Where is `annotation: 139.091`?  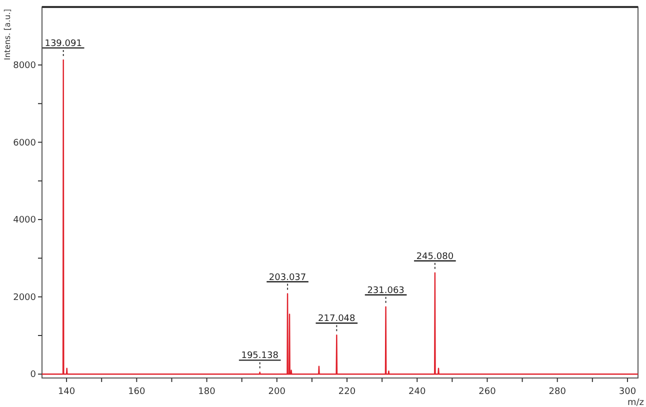 annotation: 139.091 is located at coordinates (63, 43).